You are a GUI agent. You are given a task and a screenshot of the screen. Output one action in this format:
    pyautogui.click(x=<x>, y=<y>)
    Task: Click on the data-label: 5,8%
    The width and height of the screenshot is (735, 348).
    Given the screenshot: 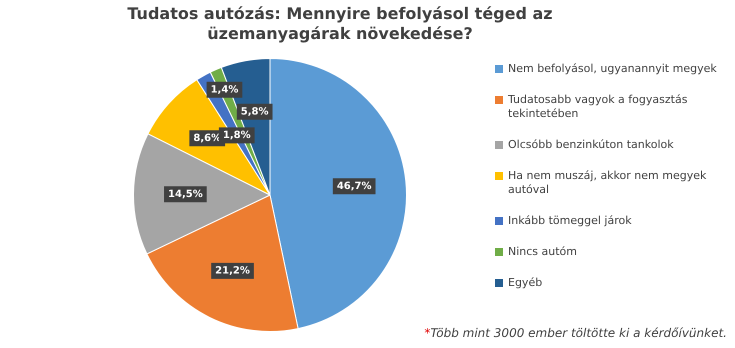 What is the action you would take?
    pyautogui.click(x=254, y=112)
    